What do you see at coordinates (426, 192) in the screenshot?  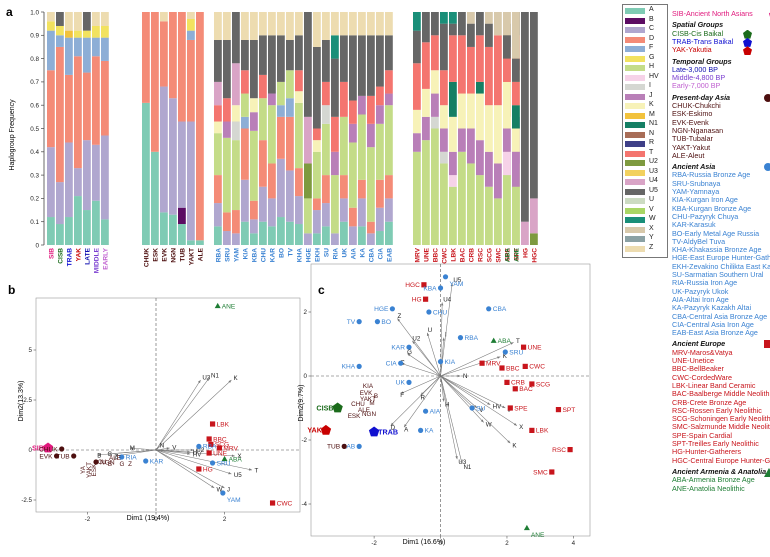 I see `bar-segment-une-h` at bounding box center [426, 192].